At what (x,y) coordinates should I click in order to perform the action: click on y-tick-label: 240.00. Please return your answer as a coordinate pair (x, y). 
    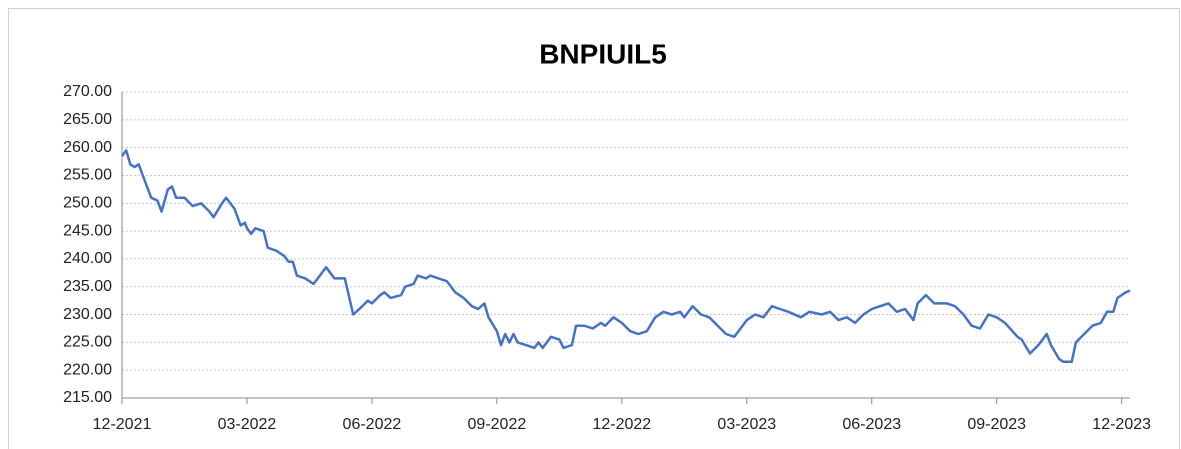
    Looking at the image, I should click on (87, 258).